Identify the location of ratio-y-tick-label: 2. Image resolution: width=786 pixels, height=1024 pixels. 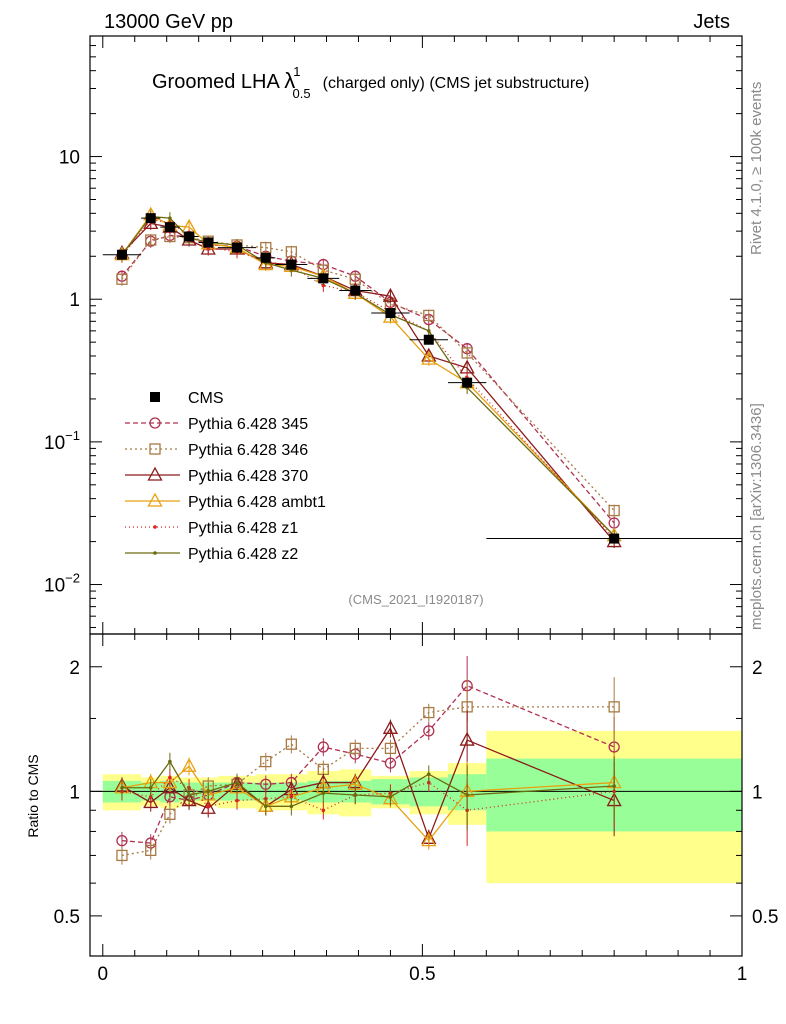
(74, 668).